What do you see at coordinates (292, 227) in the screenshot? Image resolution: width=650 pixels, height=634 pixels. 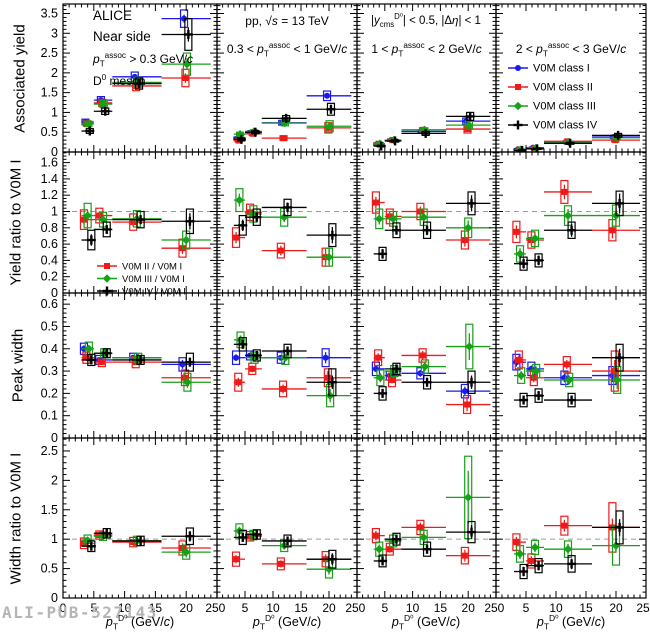 I see `series-v0m-iii-v0m-i` at bounding box center [292, 227].